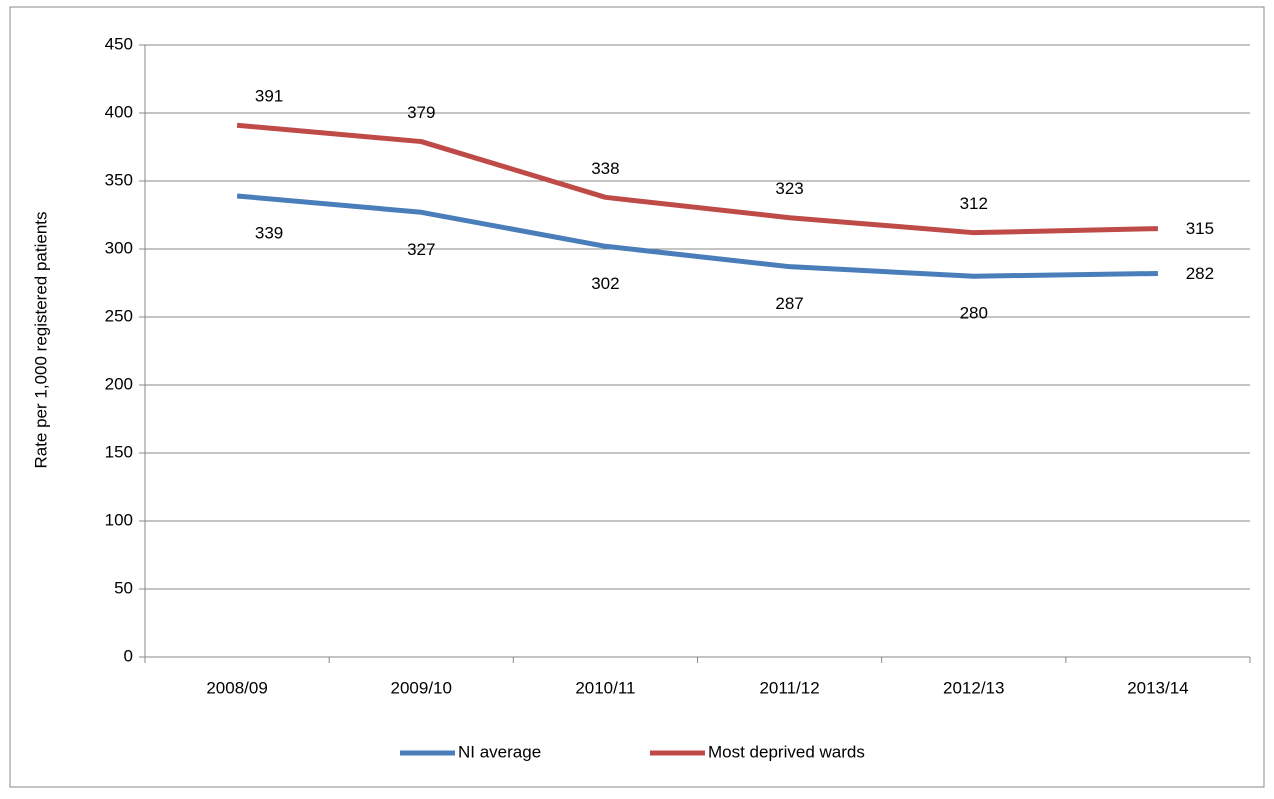  I want to click on y-tick-label: 350, so click(119, 179).